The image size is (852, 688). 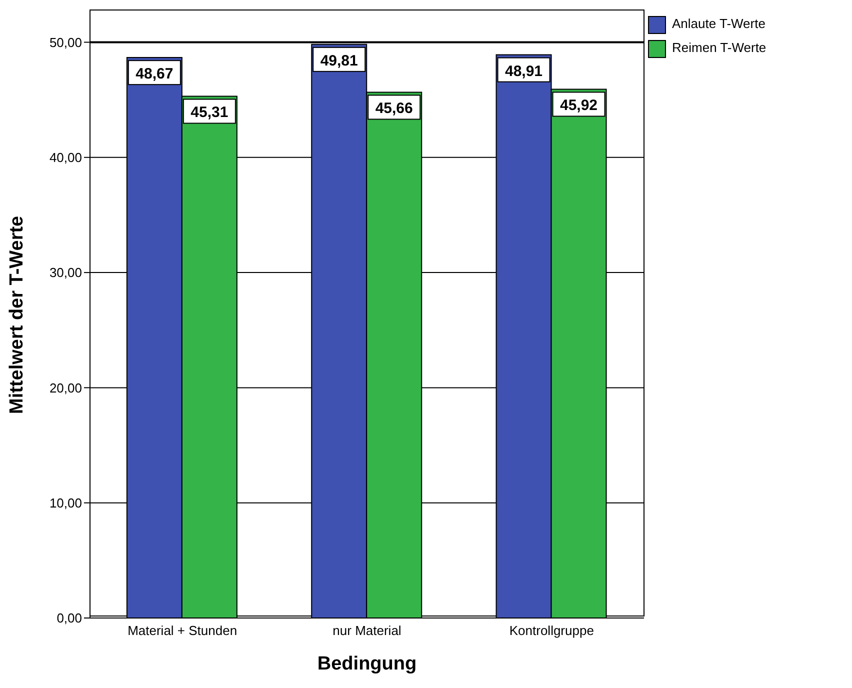 I want to click on legend-label: Reimen T-Werte, so click(x=719, y=47).